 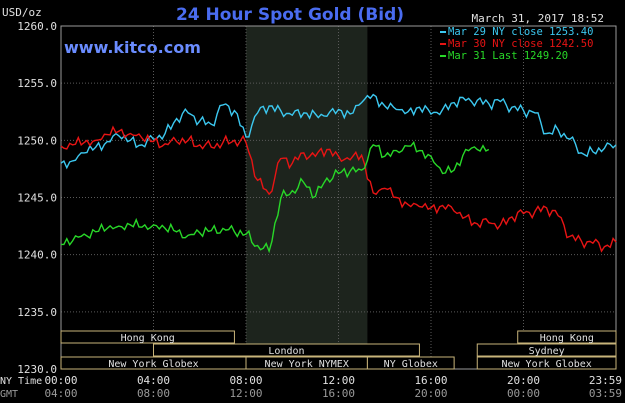 I want to click on x-tick-label: 03:59, so click(x=605, y=393).